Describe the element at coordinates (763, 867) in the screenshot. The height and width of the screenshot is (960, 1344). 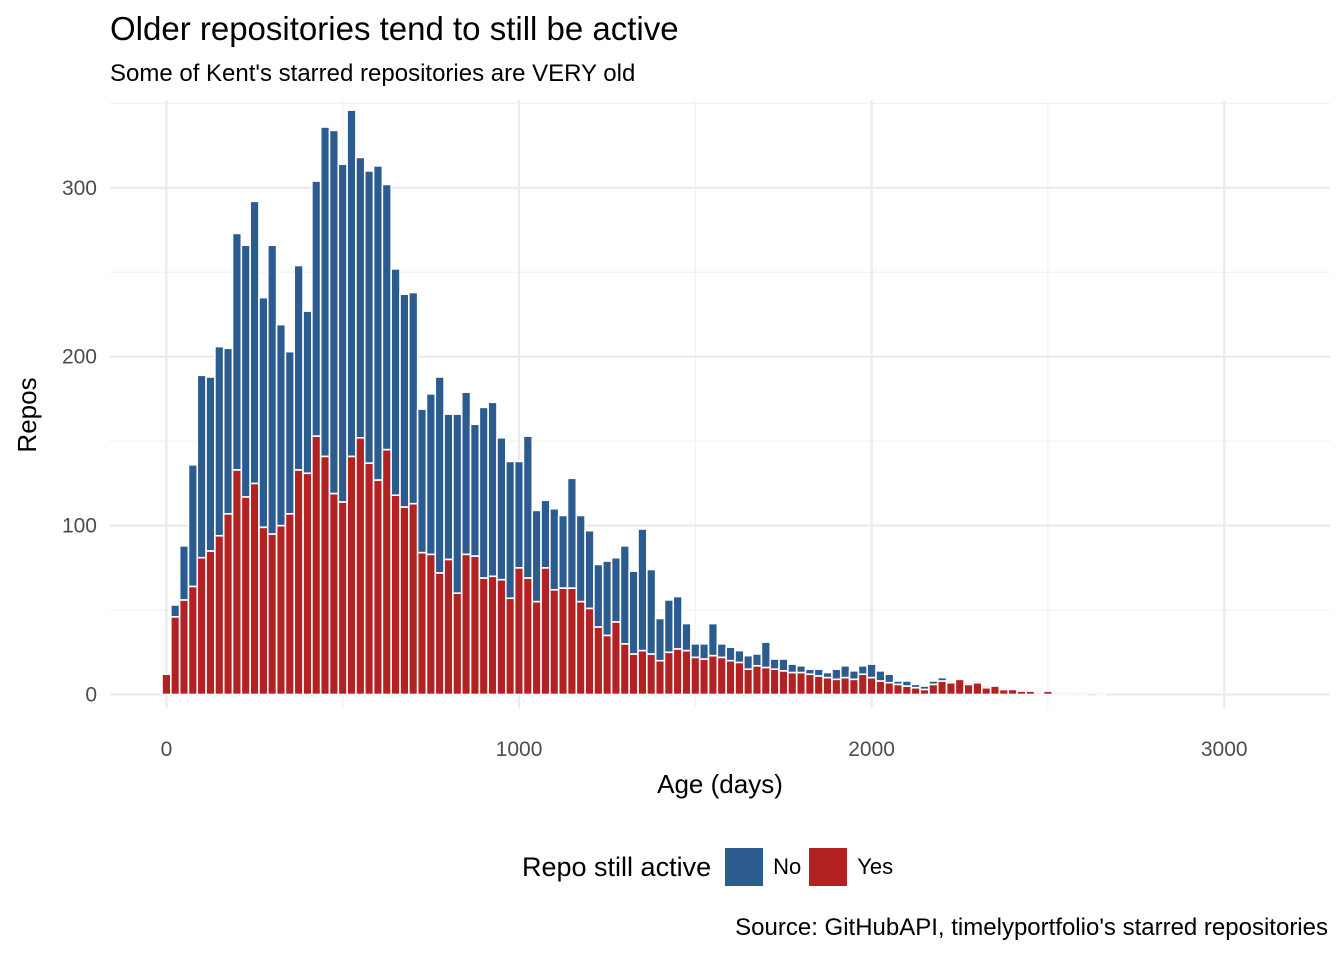
I see `legend-item-no: No` at that location.